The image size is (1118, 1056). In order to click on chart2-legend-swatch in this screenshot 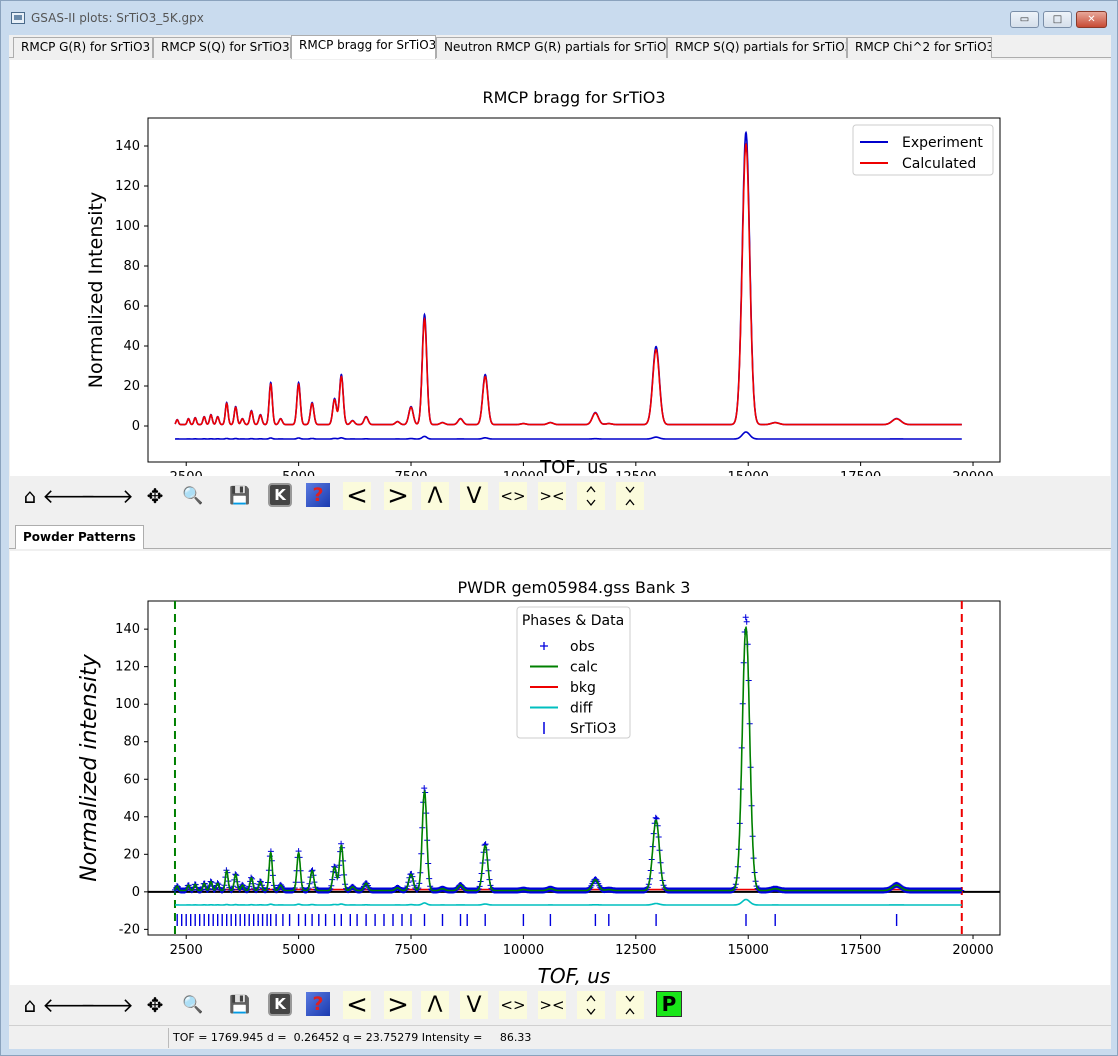, I will do `click(544, 646)`.